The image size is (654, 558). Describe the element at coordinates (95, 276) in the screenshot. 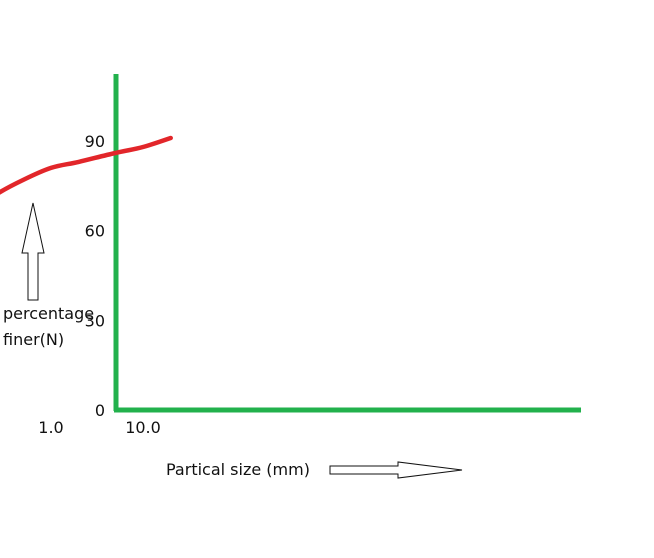

I see `y-tick-labels: 0 30 60 90` at that location.